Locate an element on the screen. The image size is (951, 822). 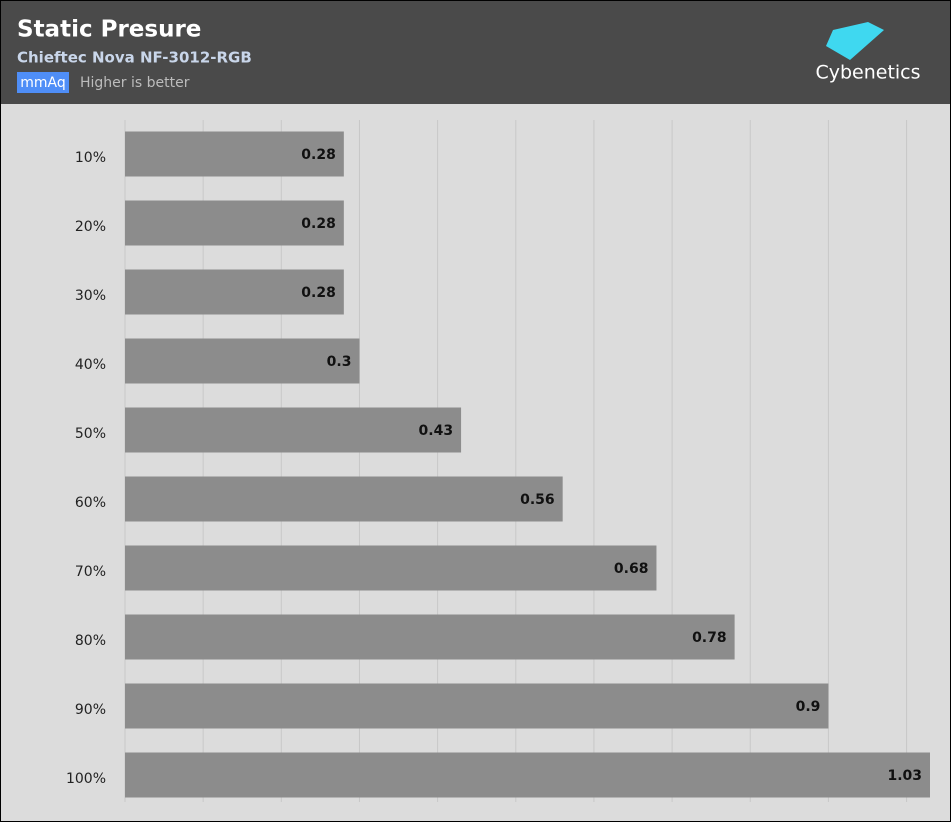
chart-title: Static Presure is located at coordinates (109, 30).